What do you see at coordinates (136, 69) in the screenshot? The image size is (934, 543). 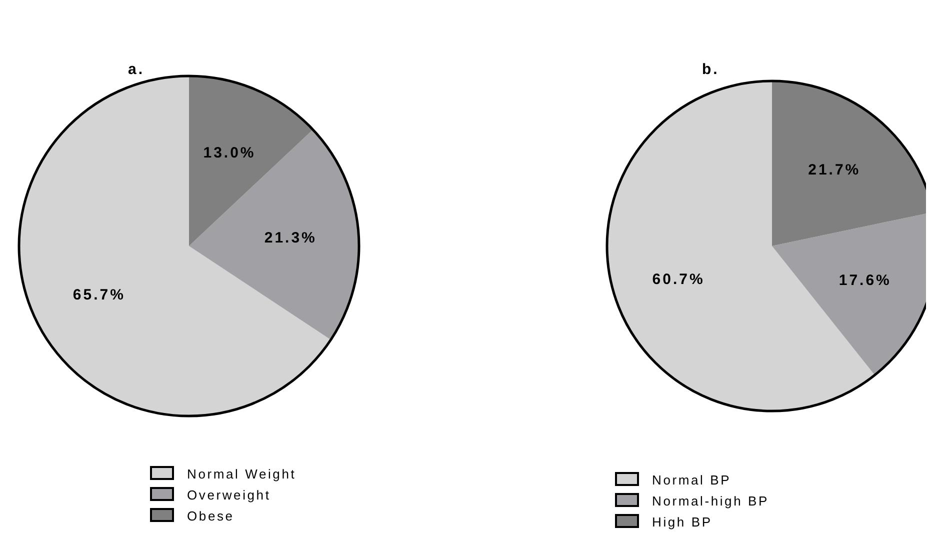 I see `chart-title: a.` at bounding box center [136, 69].